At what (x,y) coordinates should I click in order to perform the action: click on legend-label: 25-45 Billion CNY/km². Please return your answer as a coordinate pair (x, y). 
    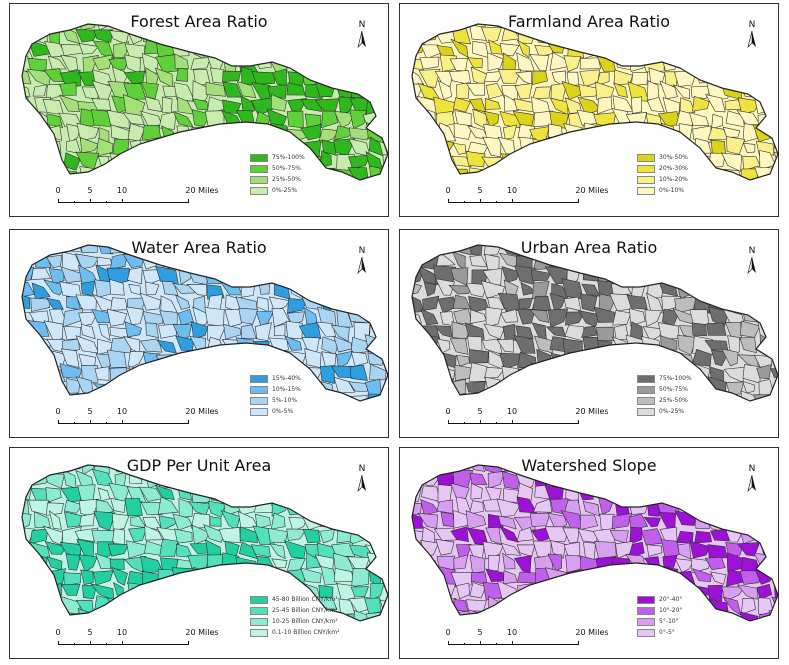
    Looking at the image, I should click on (305, 610).